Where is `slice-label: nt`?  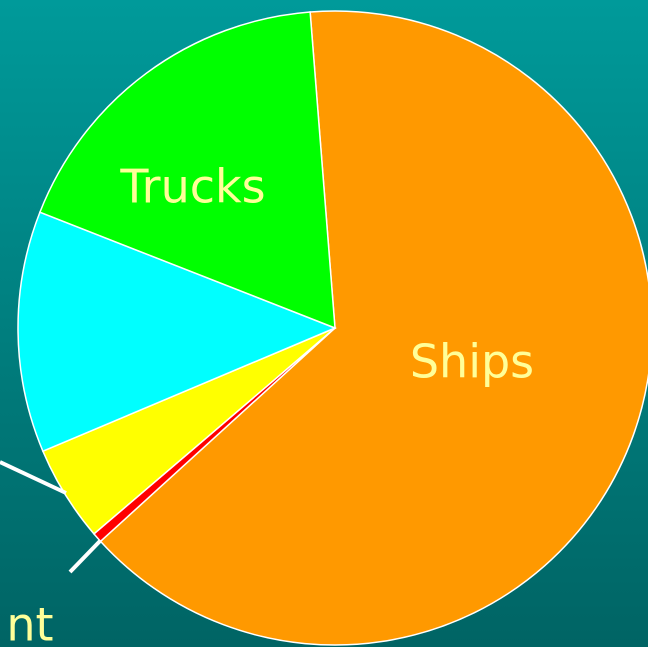 slice-label: nt is located at coordinates (29, 622).